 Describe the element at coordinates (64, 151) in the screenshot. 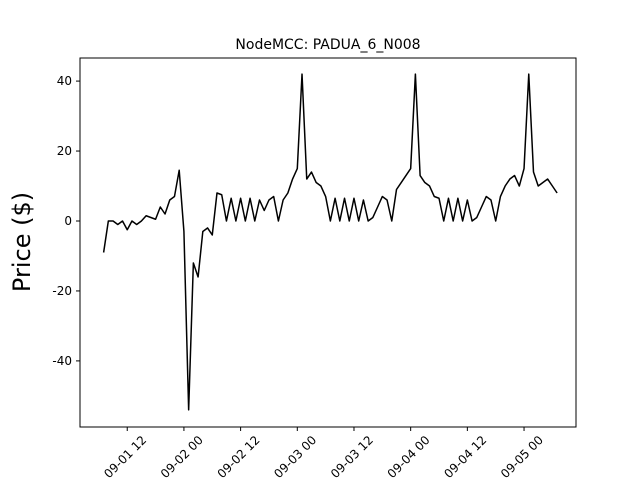

I see `y-tick-label: 20` at that location.